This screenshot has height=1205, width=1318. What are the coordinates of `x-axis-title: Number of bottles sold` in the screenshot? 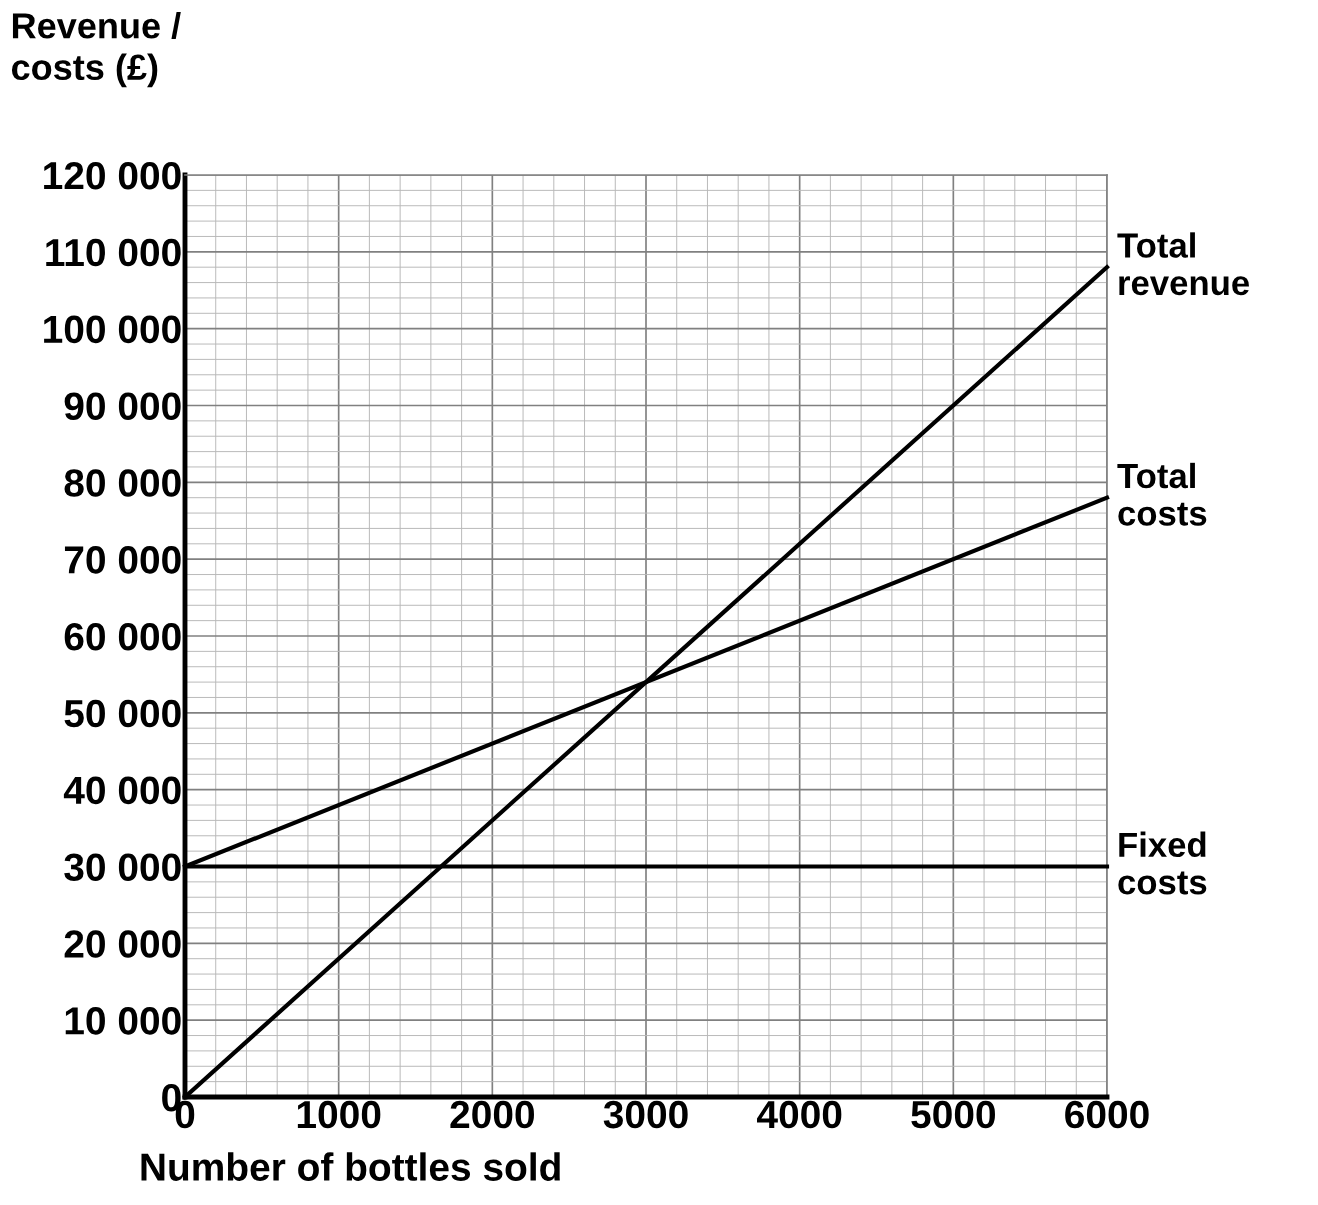 It's located at (350, 1166).